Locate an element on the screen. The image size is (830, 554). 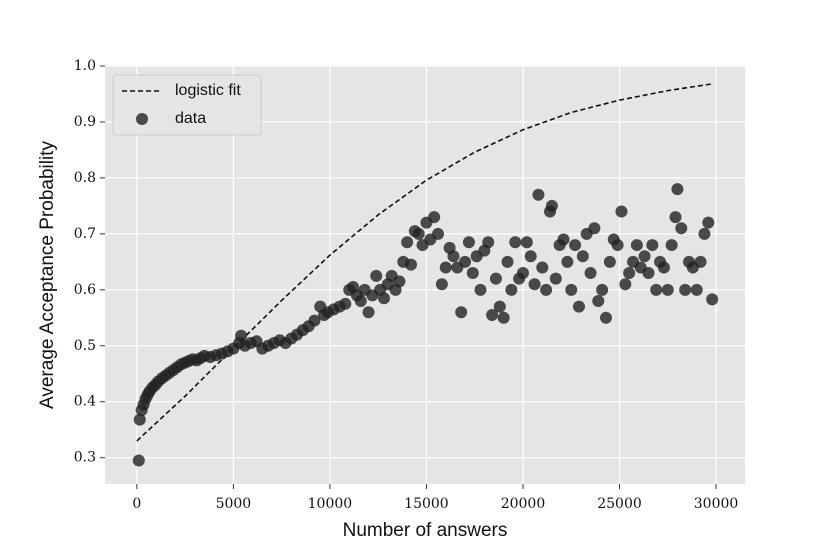
legend-label: data is located at coordinates (190, 118).